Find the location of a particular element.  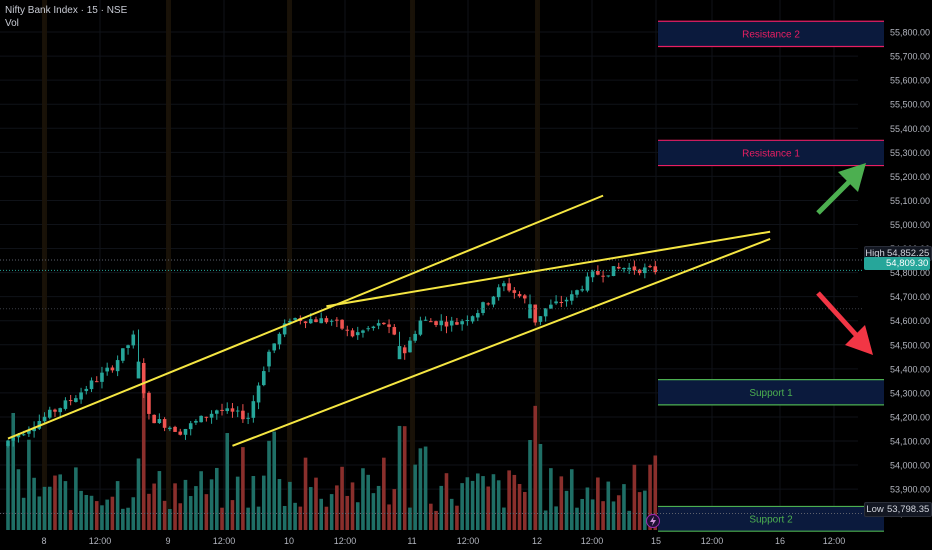

lightning-icon is located at coordinates (653, 521).